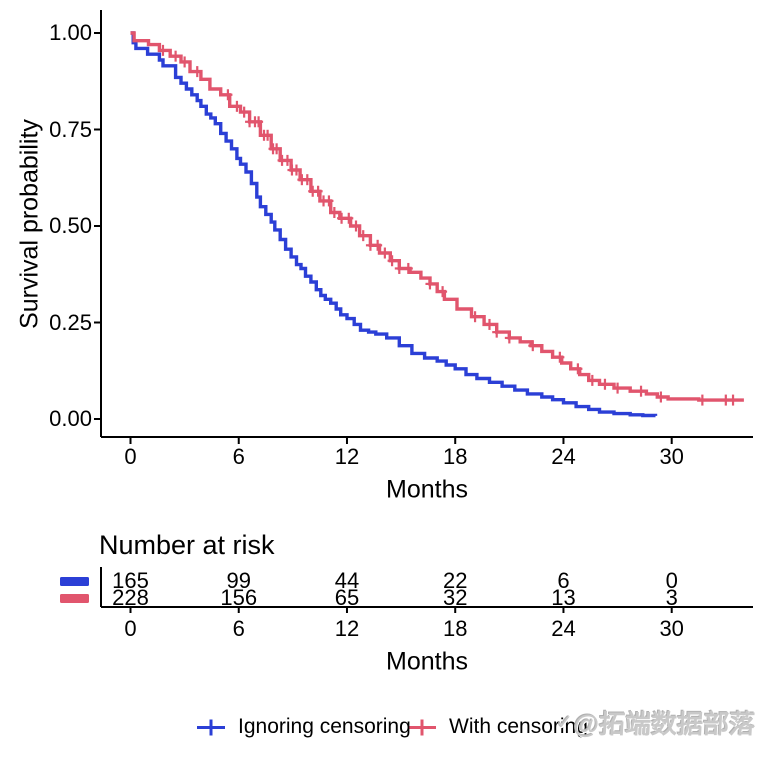  What do you see at coordinates (238, 456) in the screenshot?
I see `x-tick-label: 6` at bounding box center [238, 456].